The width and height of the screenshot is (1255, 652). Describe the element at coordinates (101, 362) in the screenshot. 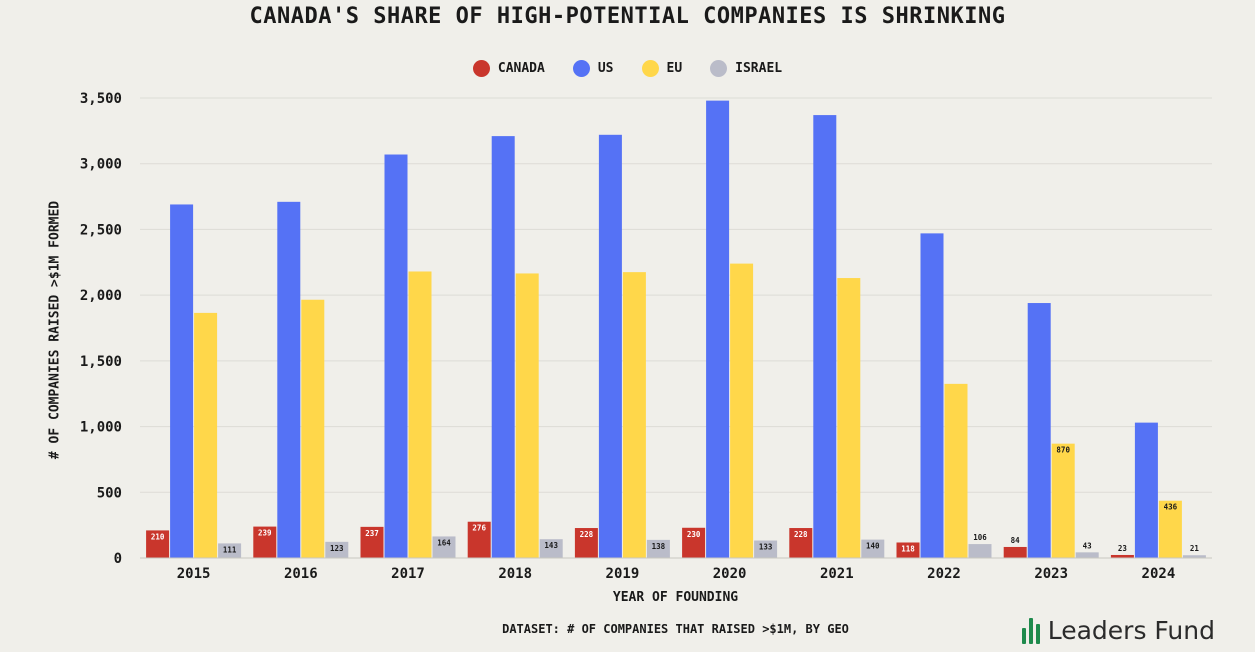

I see `y-tick-label: 1,500` at that location.